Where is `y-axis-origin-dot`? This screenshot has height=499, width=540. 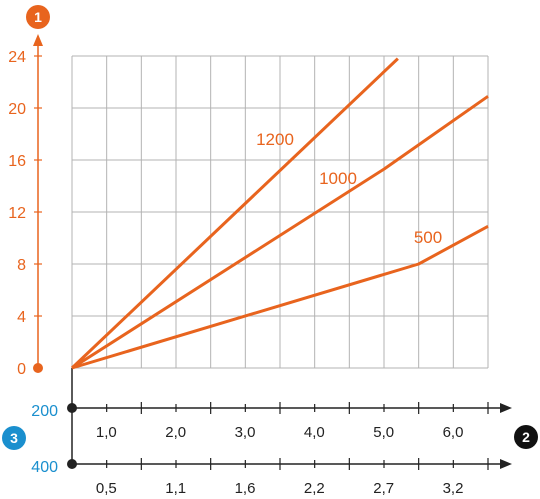
y-axis-origin-dot is located at coordinates (38, 368).